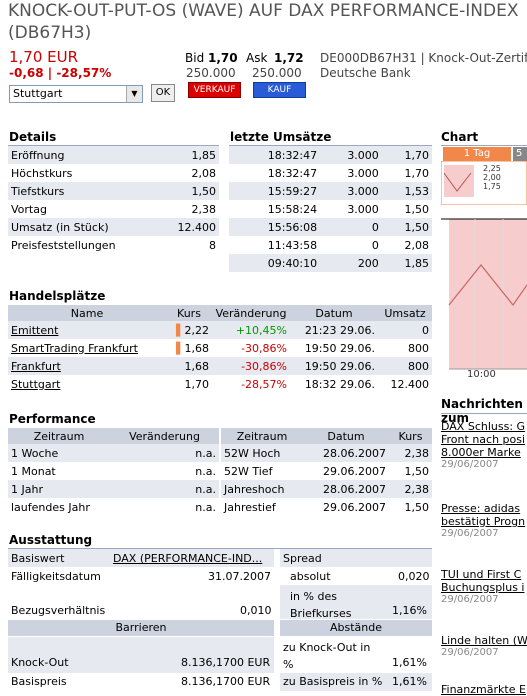 The height and width of the screenshot is (696, 527). What do you see at coordinates (223, 58) in the screenshot?
I see `bid-value: 1,70` at bounding box center [223, 58].